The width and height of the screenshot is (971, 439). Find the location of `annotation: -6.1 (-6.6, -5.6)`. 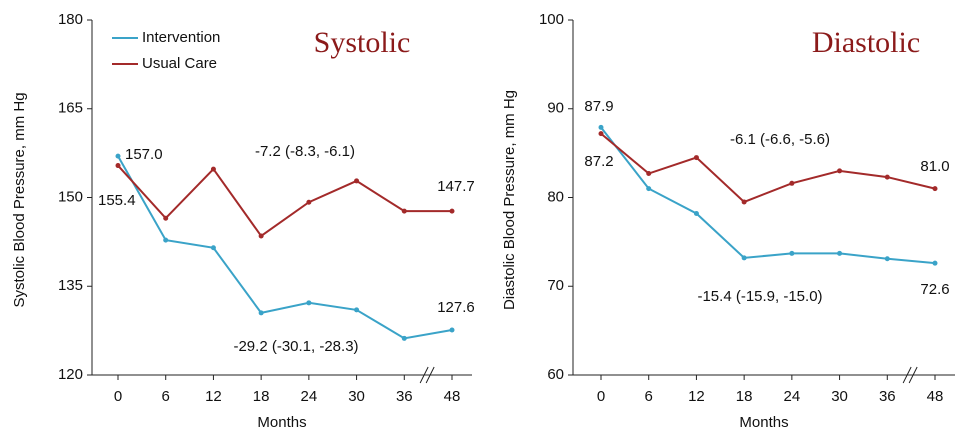

annotation: -6.1 (-6.6, -5.6) is located at coordinates (780, 139).